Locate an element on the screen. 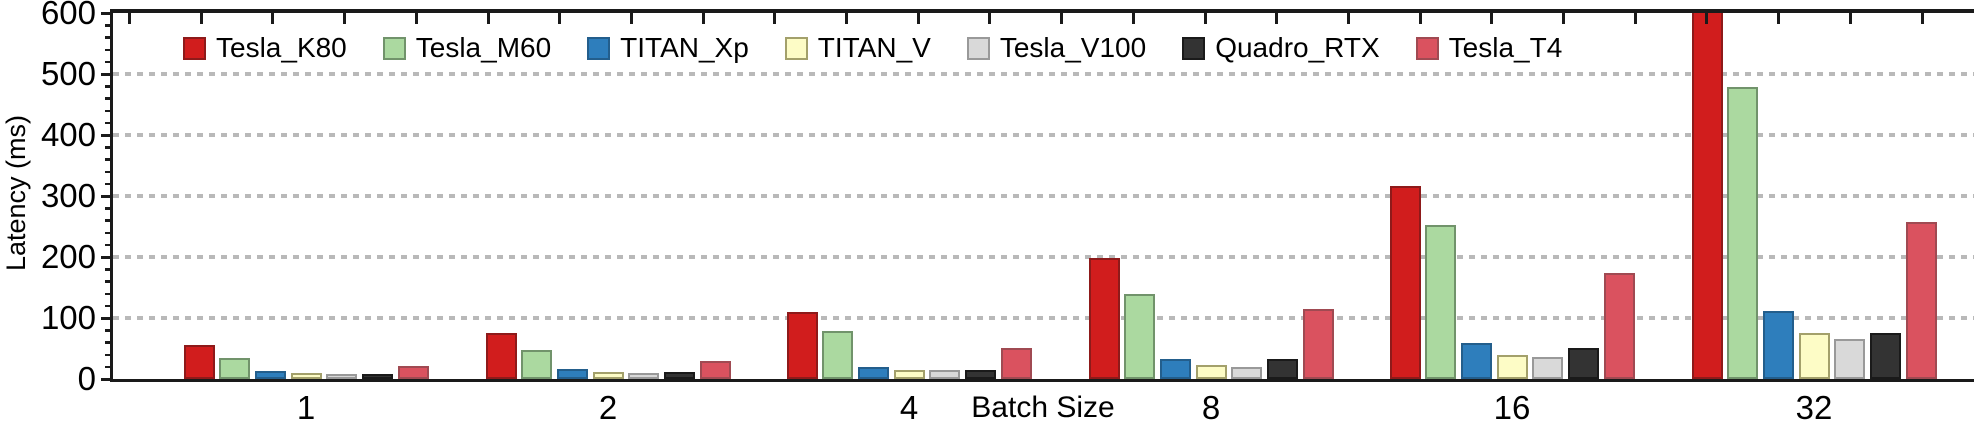  bottom-spine is located at coordinates (1042, 380).